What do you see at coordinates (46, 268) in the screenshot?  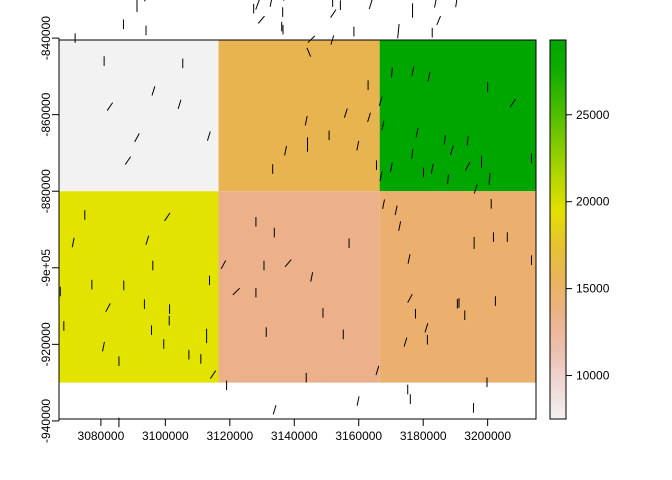 I see `y-tick-label: -9e+05` at bounding box center [46, 268].